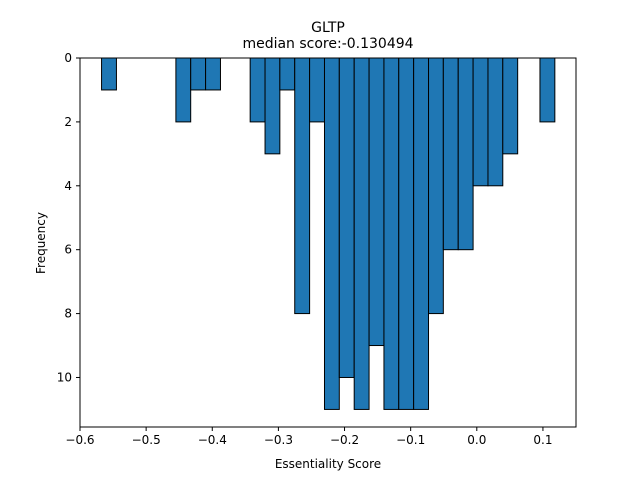 The height and width of the screenshot is (480, 640). I want to click on x-tick-label: −0.6, so click(79, 440).